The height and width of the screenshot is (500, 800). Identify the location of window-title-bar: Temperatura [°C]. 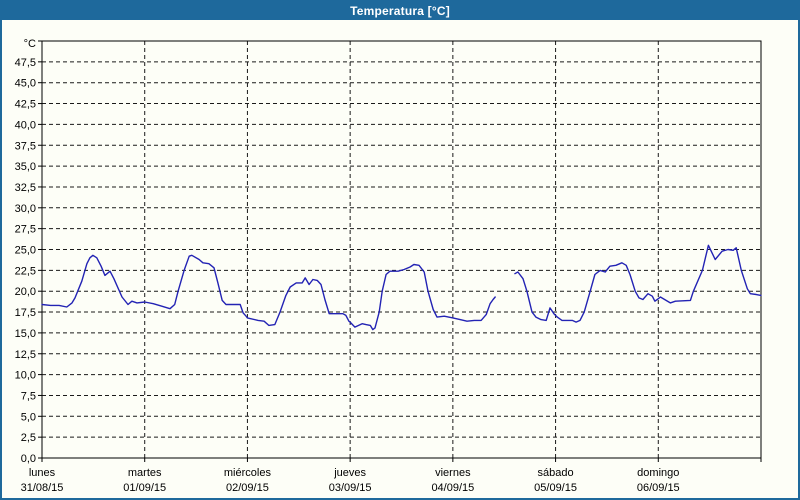
(400, 11).